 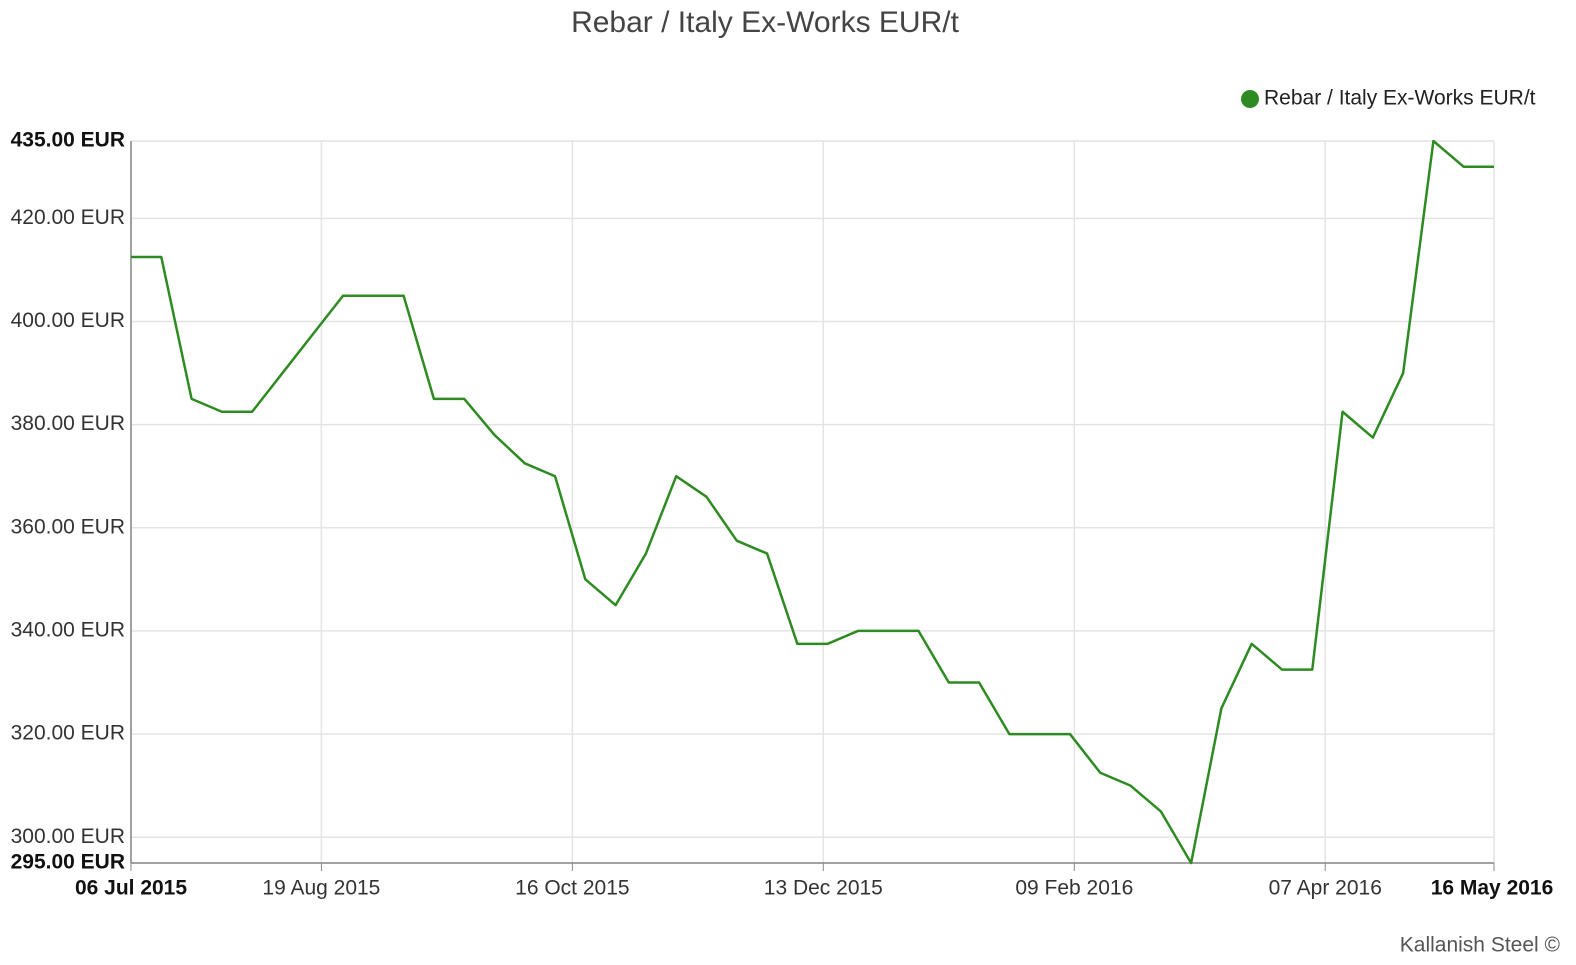 I want to click on source: Kallanish Steel ©, so click(x=1480, y=945).